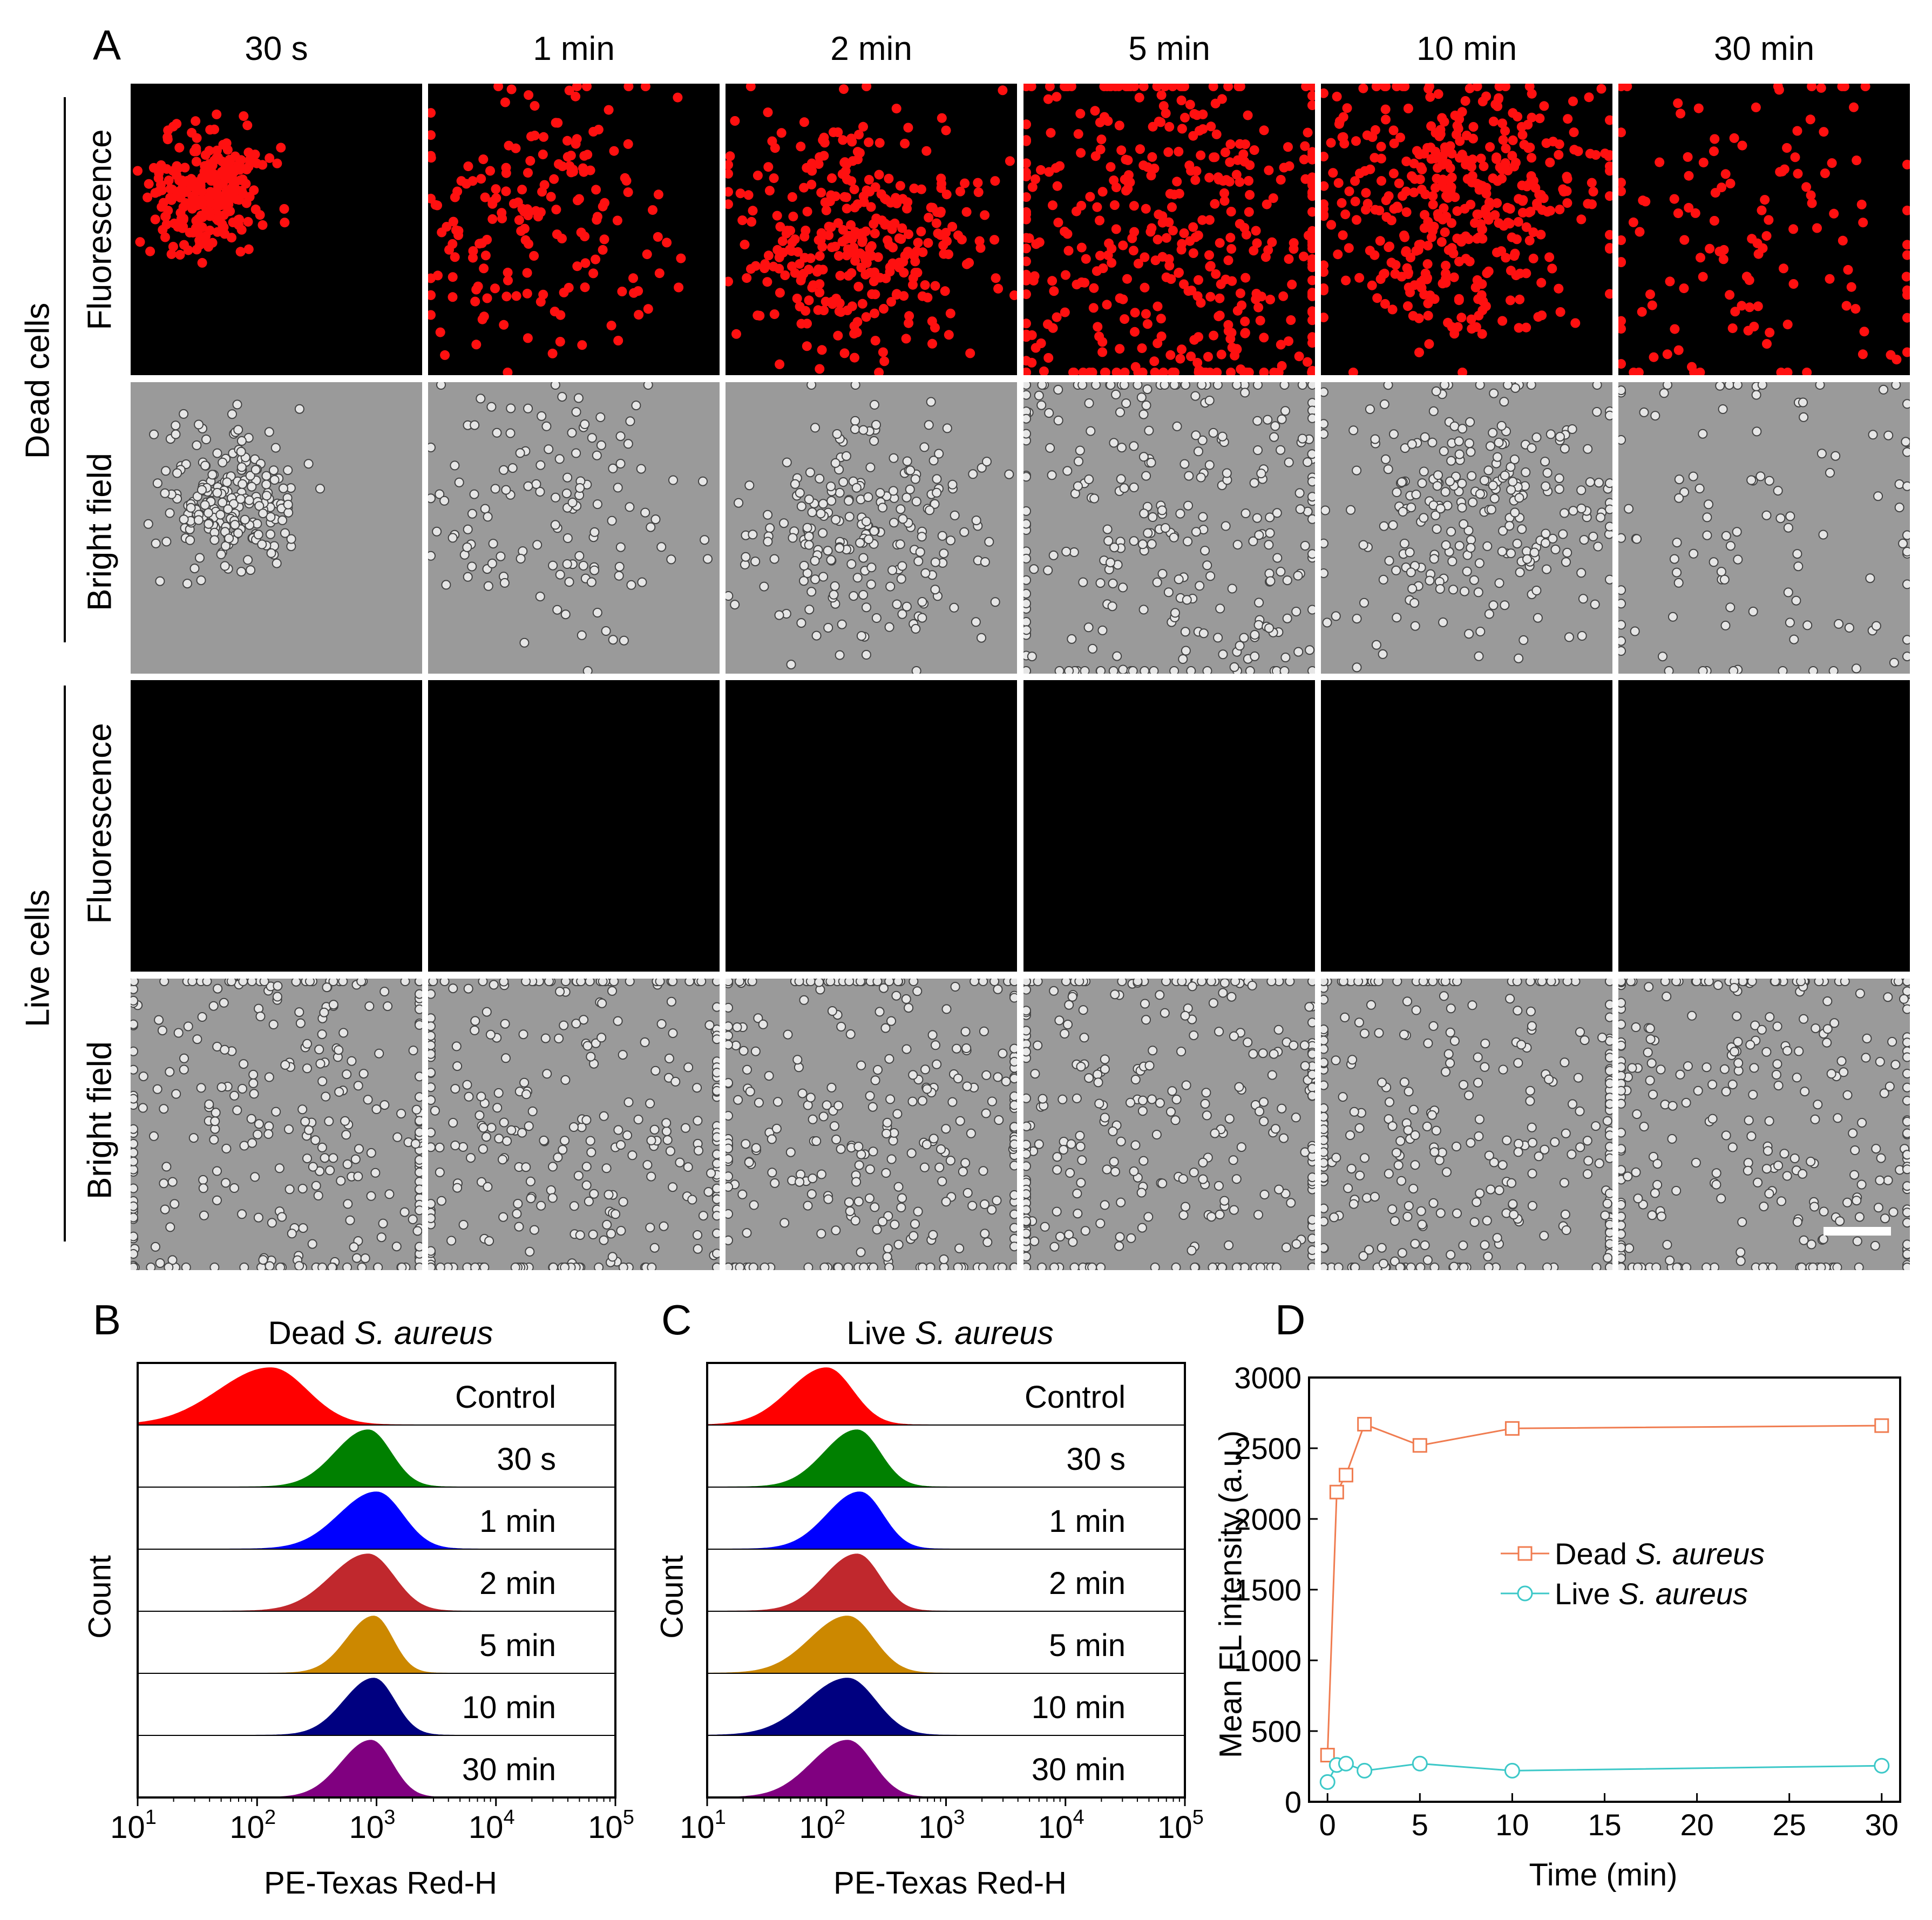 The height and width of the screenshot is (1920, 1932). I want to click on column-header: 10 min, so click(1466, 48).